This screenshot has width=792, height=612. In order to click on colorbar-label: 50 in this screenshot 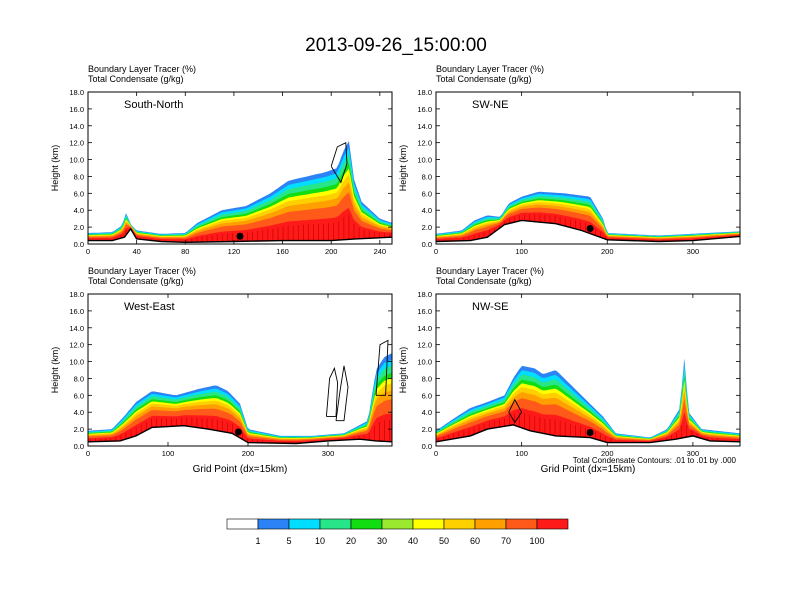, I will do `click(444, 541)`.